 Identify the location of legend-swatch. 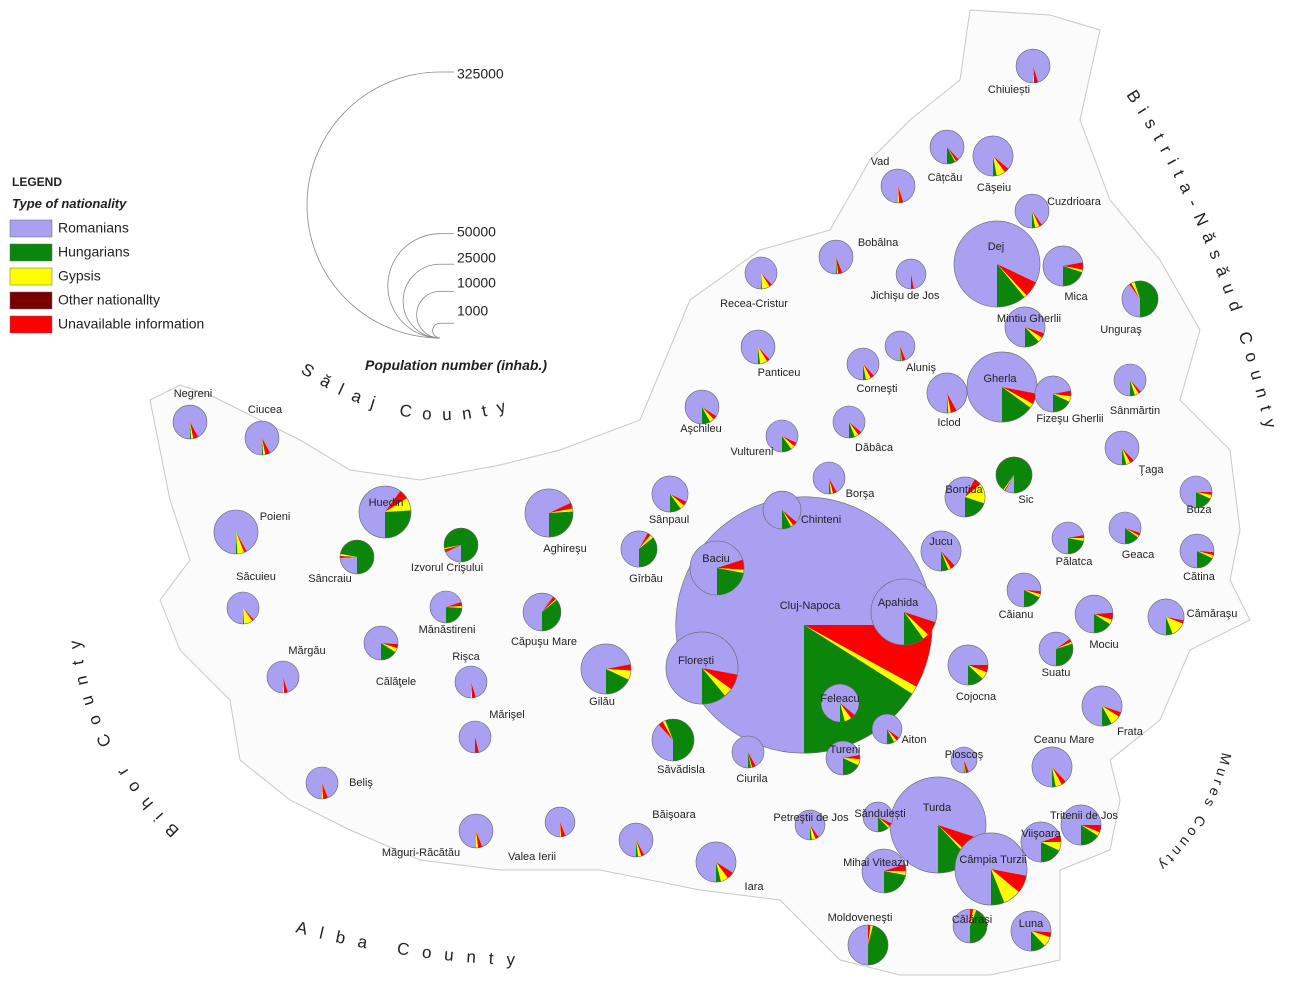
(31, 324).